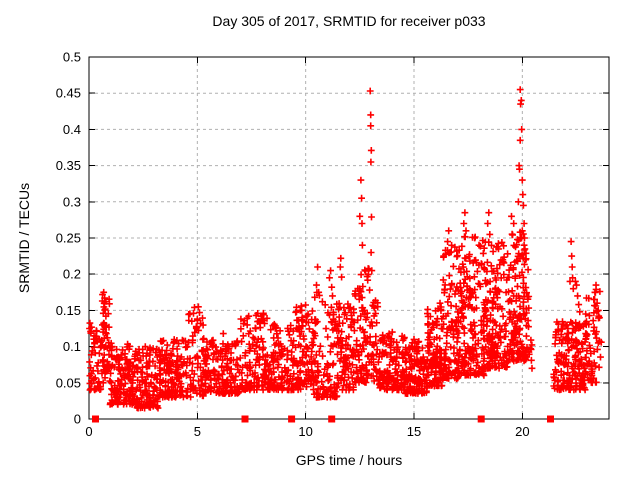 Image resolution: width=640 pixels, height=480 pixels. What do you see at coordinates (88, 431) in the screenshot?
I see `x-tick-label: 0` at bounding box center [88, 431].